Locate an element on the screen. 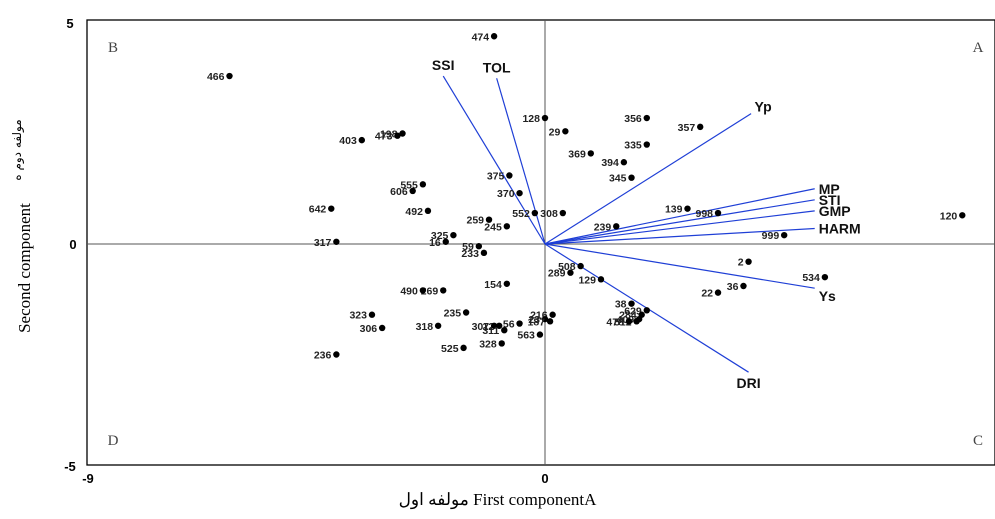  vector-label: STI is located at coordinates (830, 200).